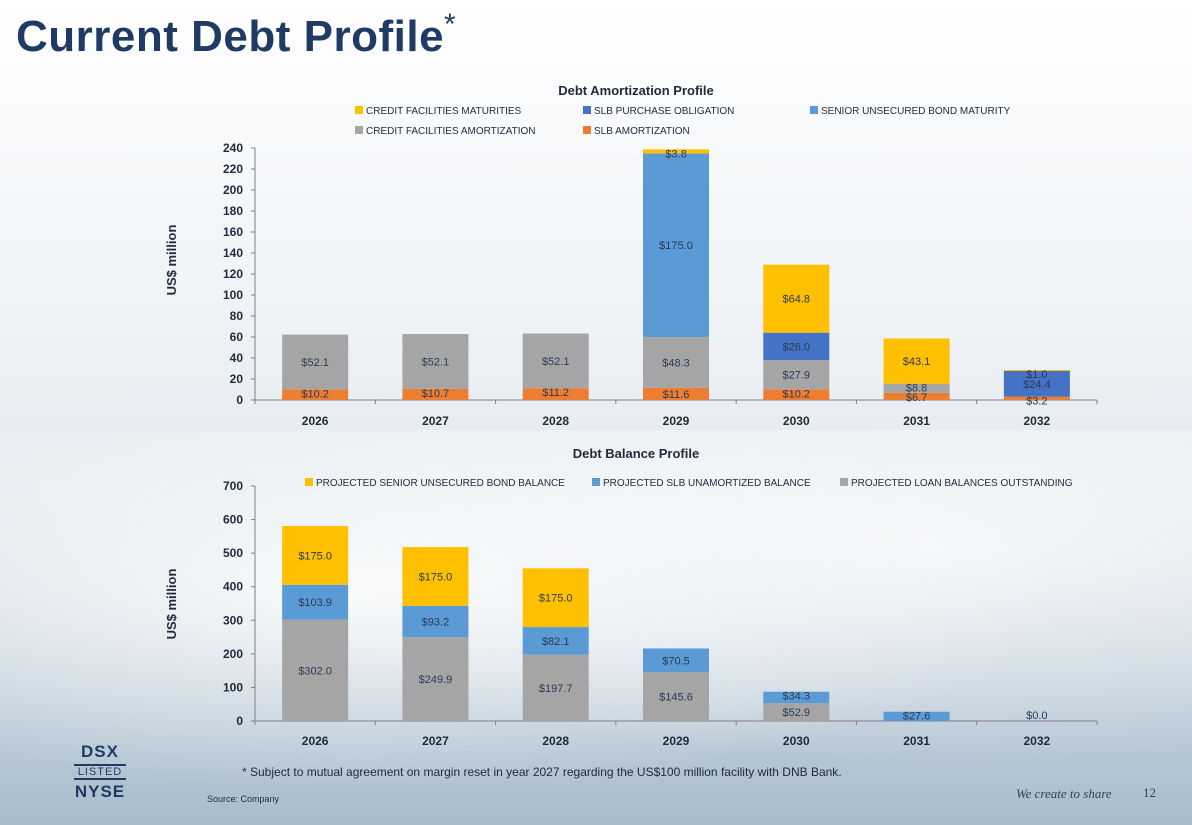  What do you see at coordinates (916, 398) in the screenshot?
I see `data-label: $6.7` at bounding box center [916, 398].